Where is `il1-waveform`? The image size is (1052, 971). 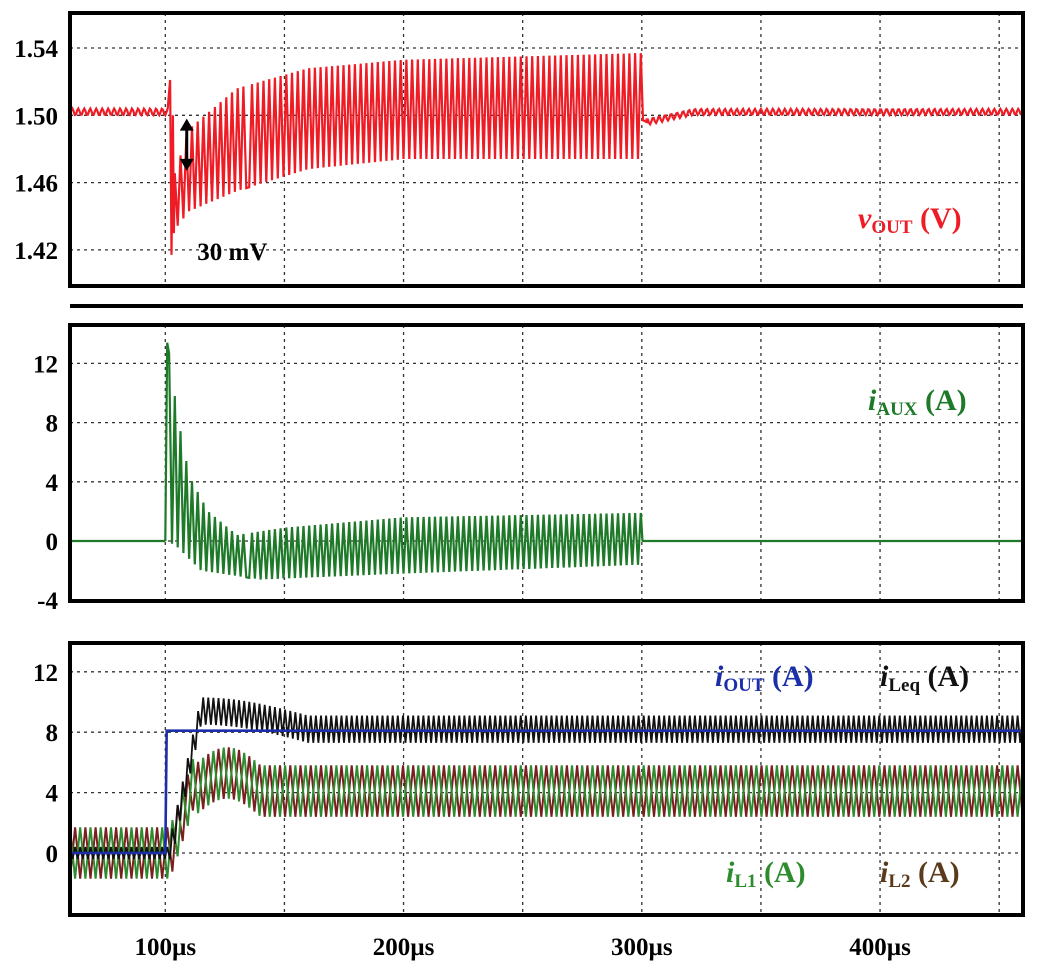 il1-waveform is located at coordinates (546, 813).